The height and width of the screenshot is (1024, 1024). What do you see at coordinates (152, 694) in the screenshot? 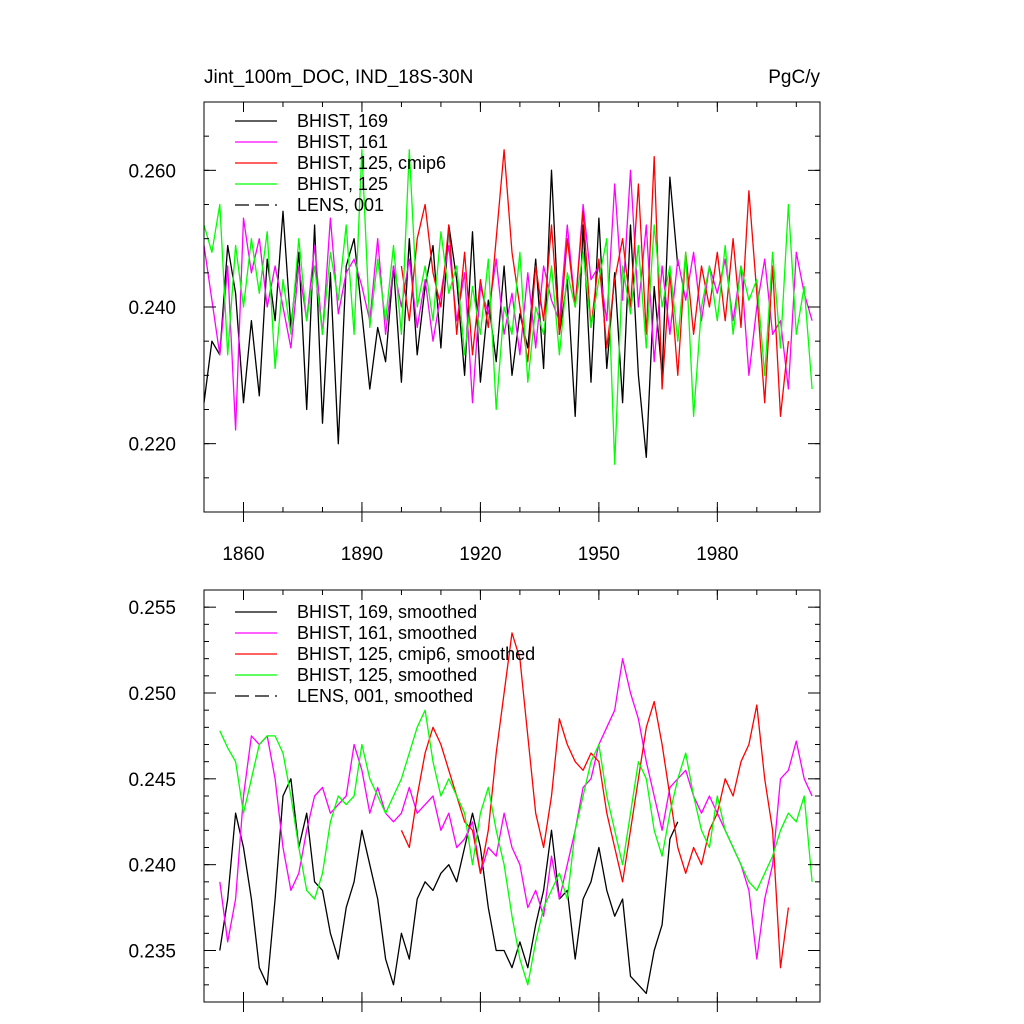
I see `y-tick-label: 0.250` at bounding box center [152, 694].